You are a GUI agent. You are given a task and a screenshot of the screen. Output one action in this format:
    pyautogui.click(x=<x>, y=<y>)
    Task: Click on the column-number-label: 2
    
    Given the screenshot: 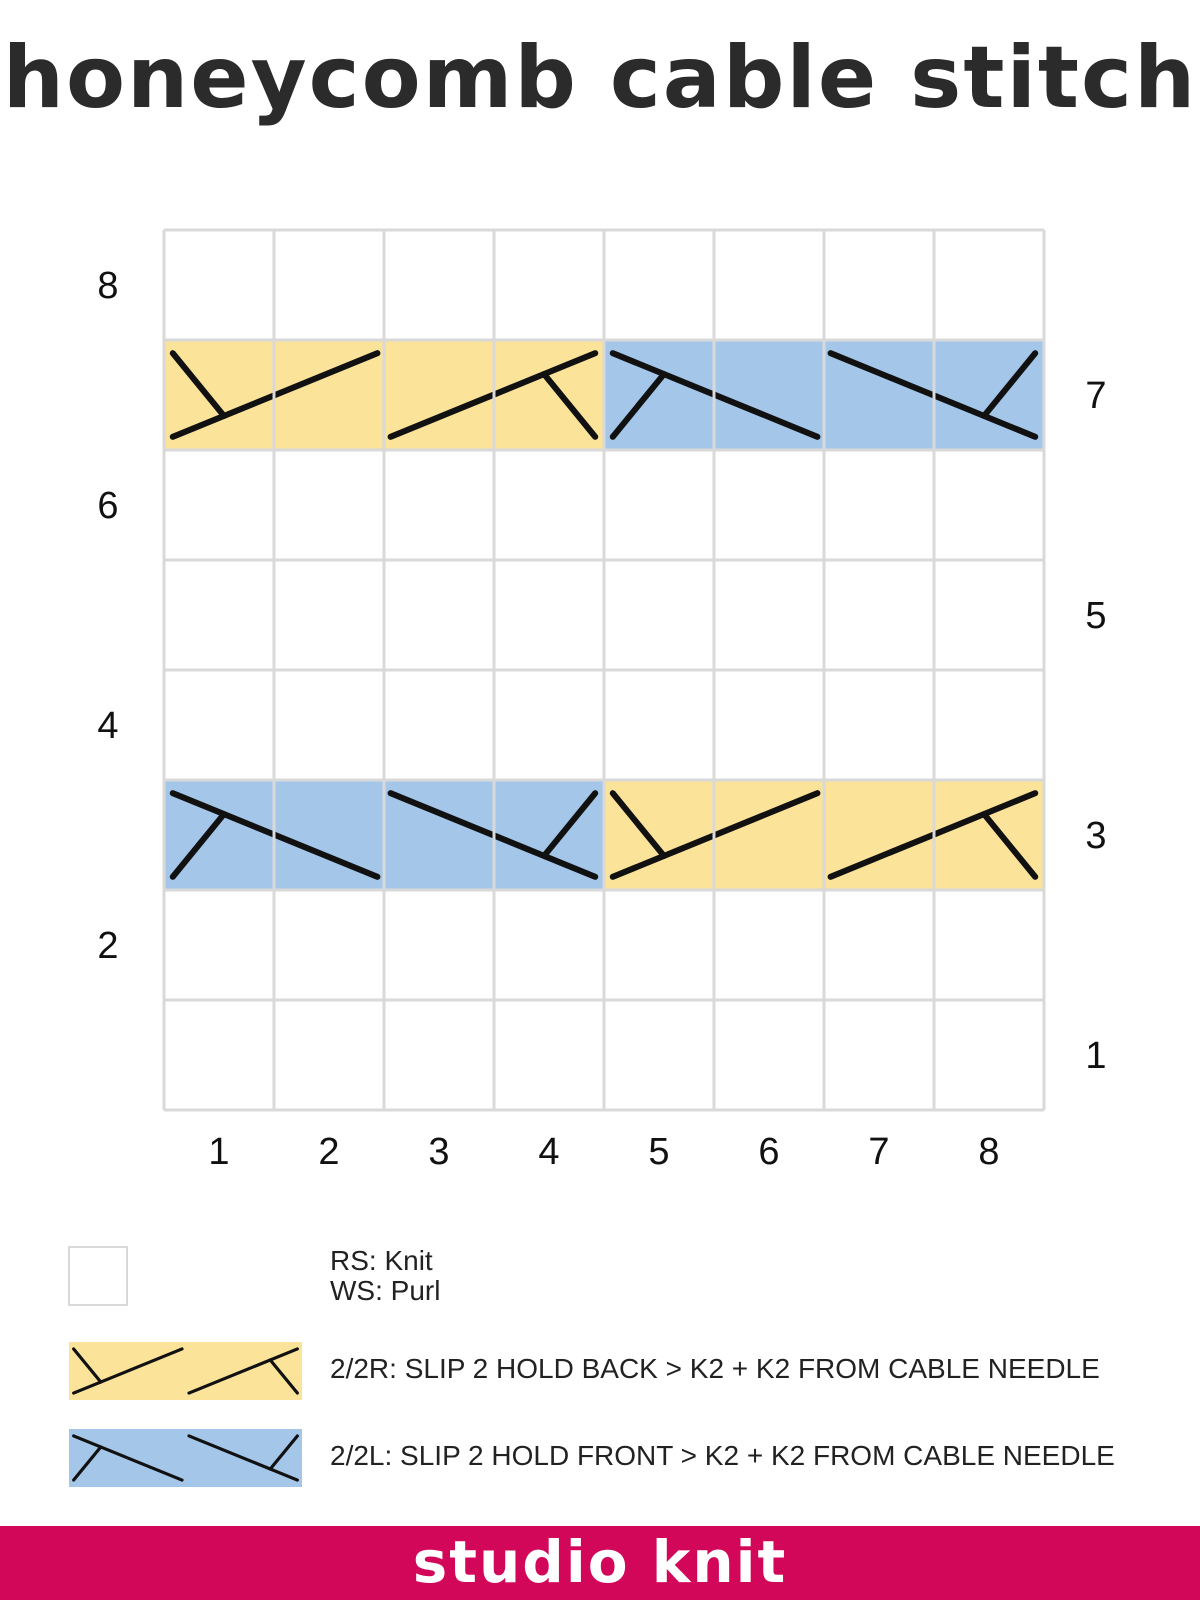 What is the action you would take?
    pyautogui.click(x=328, y=1152)
    